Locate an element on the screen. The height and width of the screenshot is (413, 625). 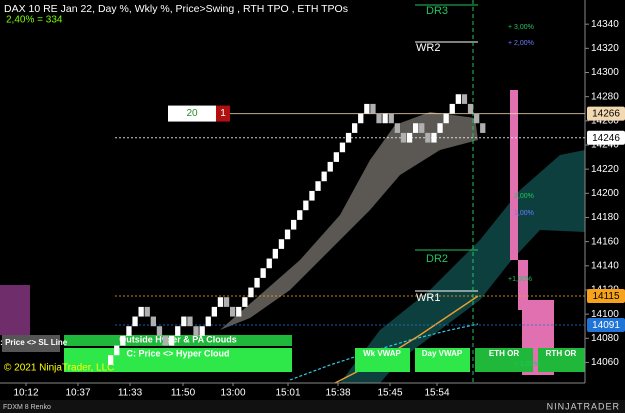
annotation: 2,00% is located at coordinates (524, 196).